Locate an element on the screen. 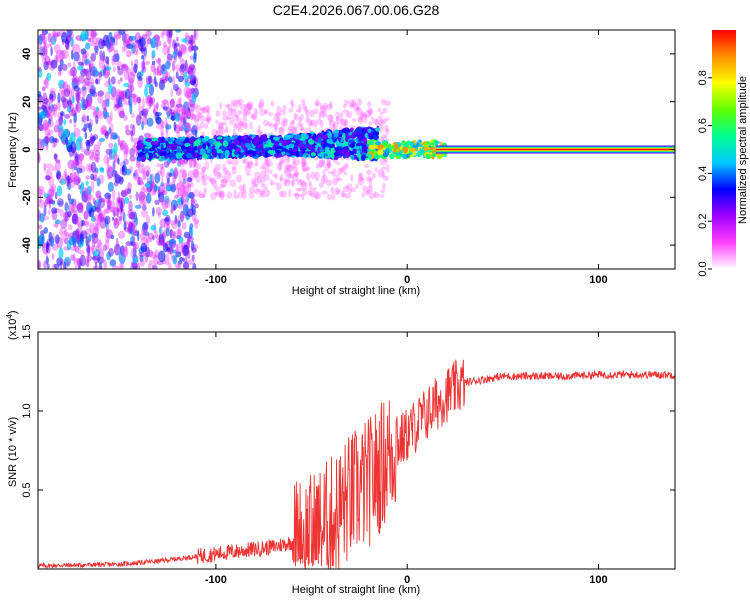 The image size is (750, 600). x-tick-label: -100 is located at coordinates (216, 580).